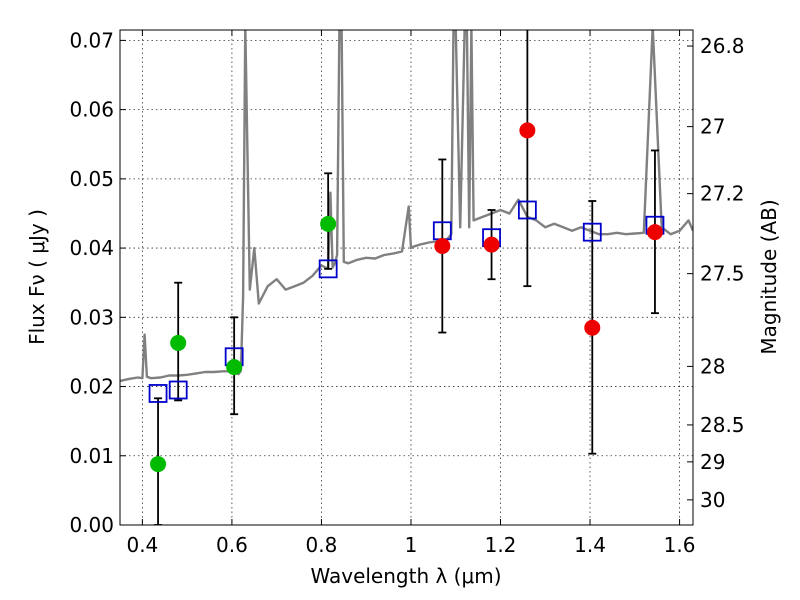  I want to click on y2-axis-title: Magnitude (AB), so click(769, 276).